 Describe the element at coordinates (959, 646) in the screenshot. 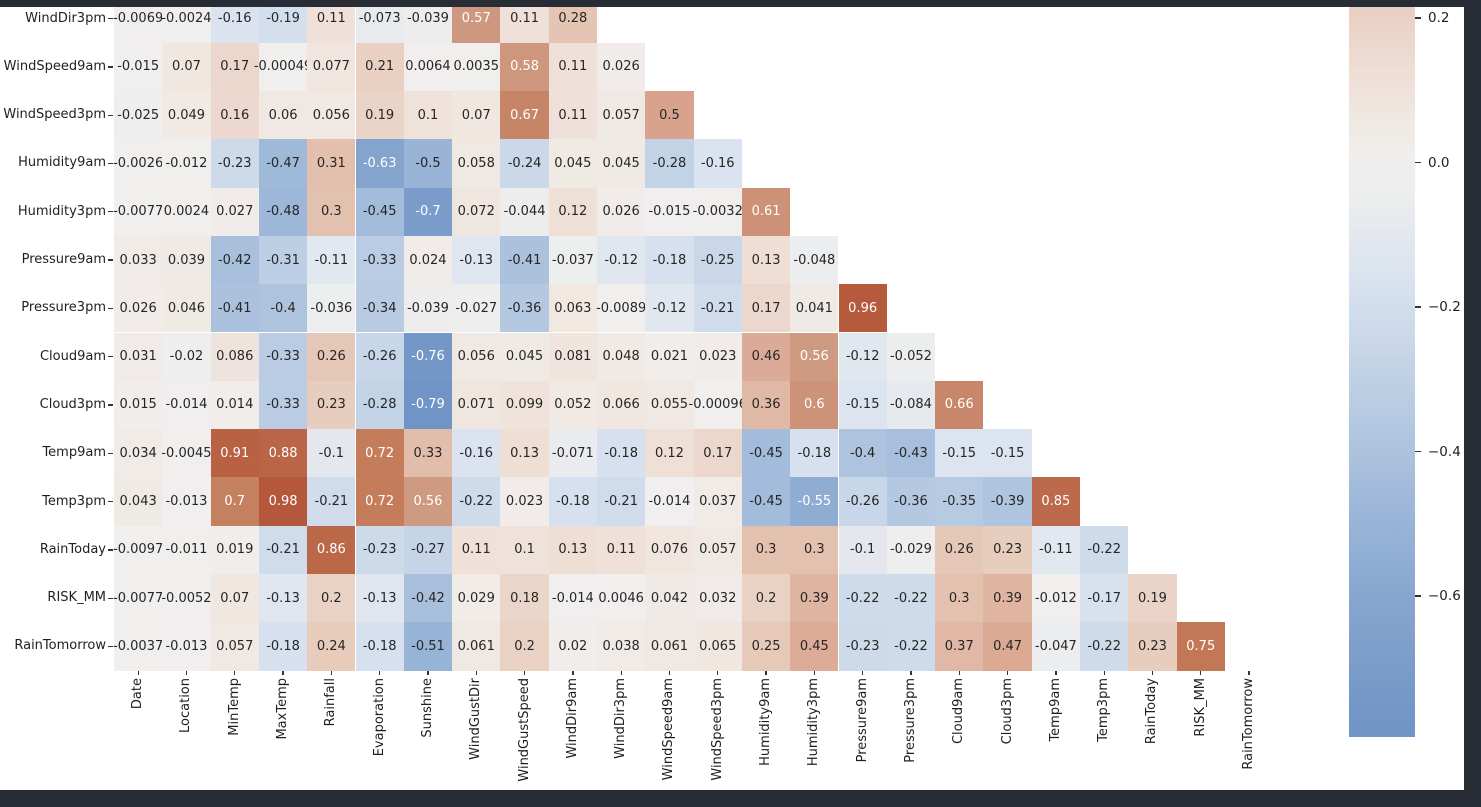

I see `heatmap-cell: 0.37` at that location.